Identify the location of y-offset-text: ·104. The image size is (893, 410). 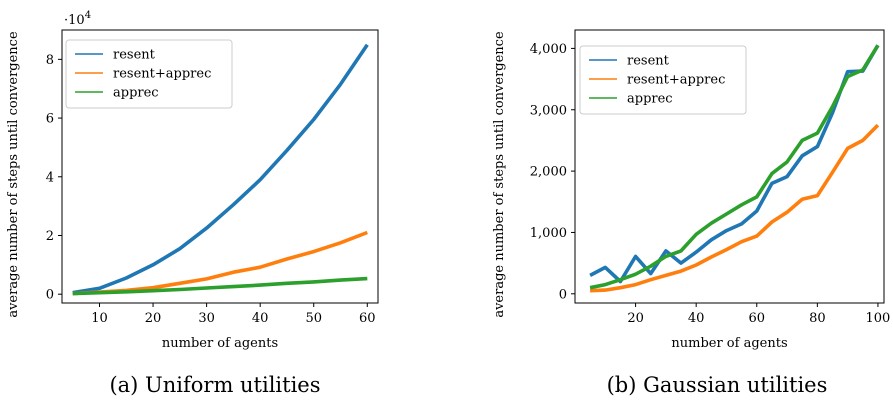
(77, 19).